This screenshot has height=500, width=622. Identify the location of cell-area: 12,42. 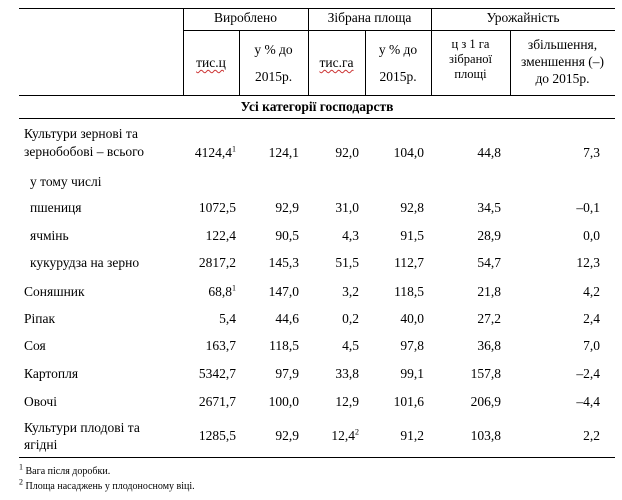
(345, 435).